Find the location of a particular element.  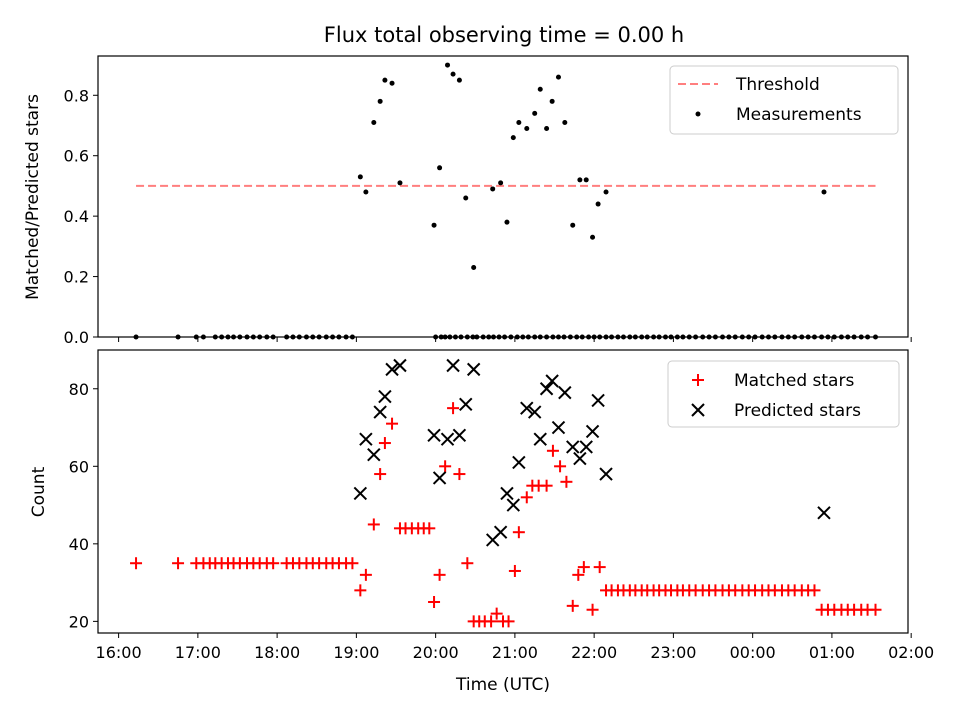

count-legend: Matched stars Predicted stars is located at coordinates (783, 394).